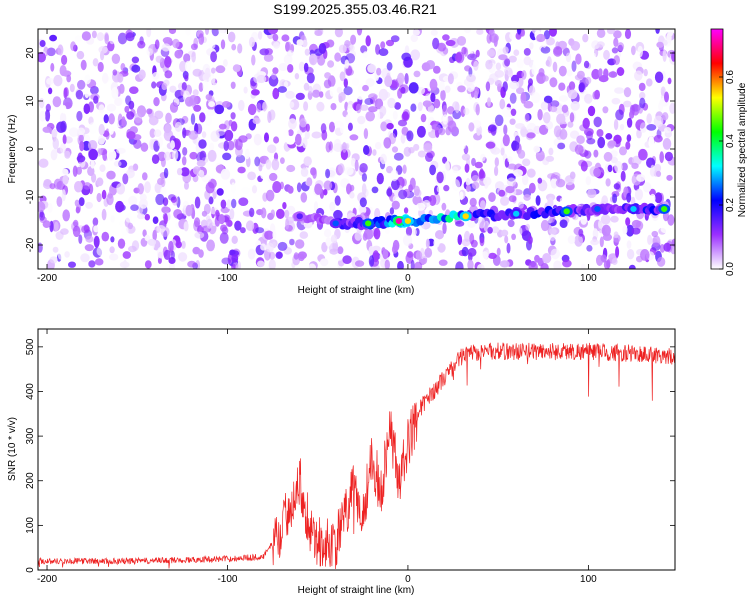 The image size is (750, 600). I want to click on ridge-peak, so click(633, 209).